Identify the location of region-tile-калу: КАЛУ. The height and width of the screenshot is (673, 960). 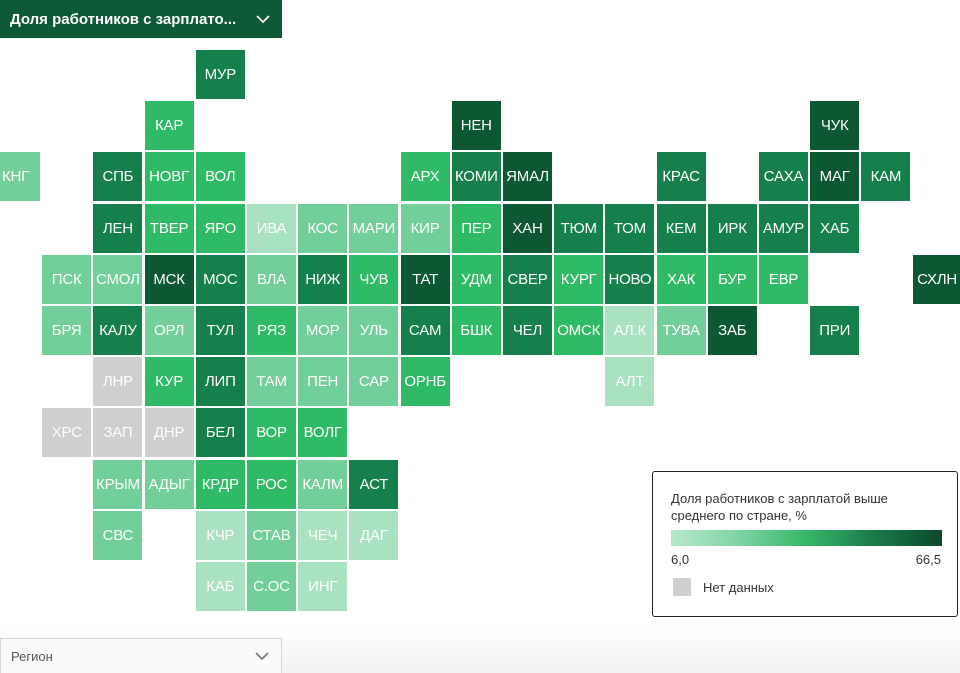
(118, 330).